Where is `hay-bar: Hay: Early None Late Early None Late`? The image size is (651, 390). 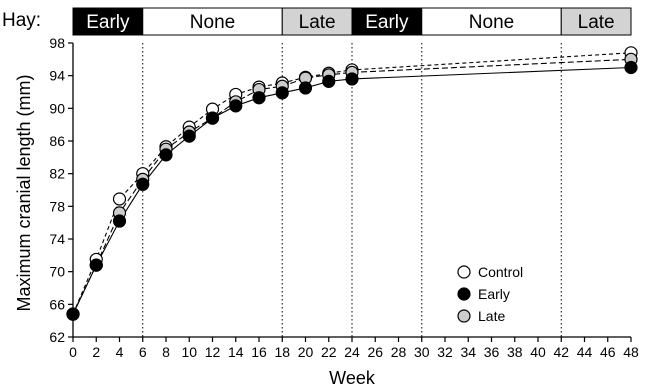
hay-bar: Hay: Early None Late Early None Late is located at coordinates (317, 21).